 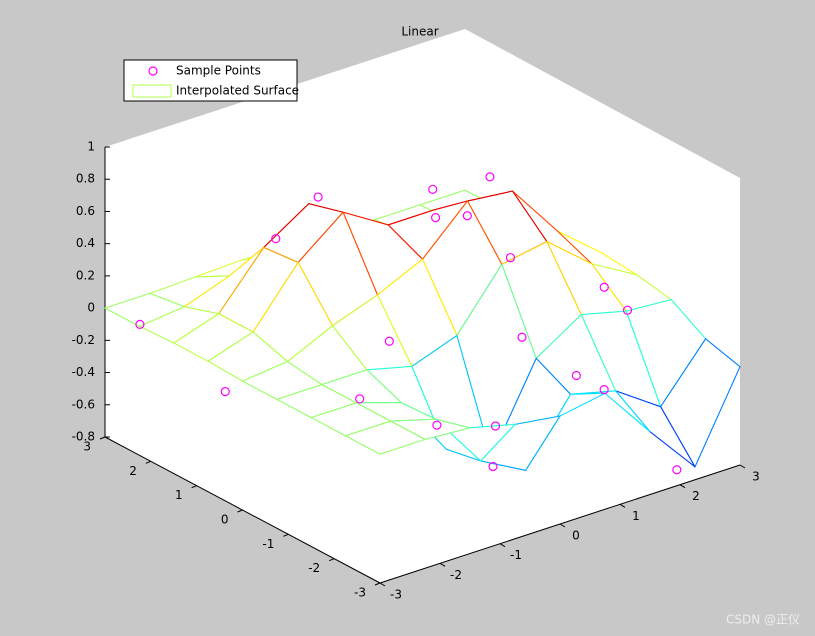 I want to click on x-tick-label: 1, so click(x=636, y=516).